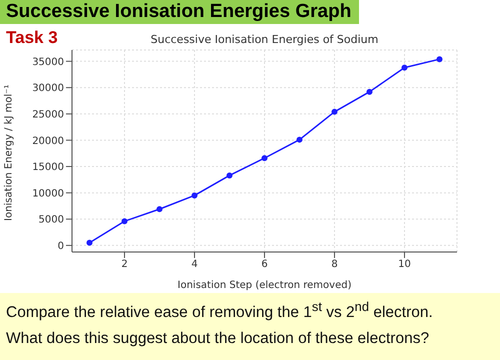 The width and height of the screenshot is (500, 360). I want to click on text: Compare the relative ease of removing the 1$^{st}$ vs 2$^{nd}$ electron., so click(220, 310).